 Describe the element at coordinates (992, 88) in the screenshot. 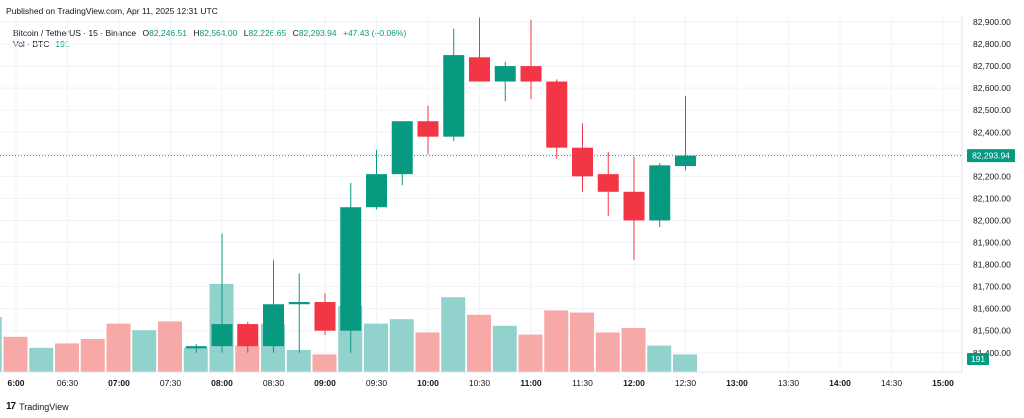

I see `y-tick-label: 82,600.00` at that location.